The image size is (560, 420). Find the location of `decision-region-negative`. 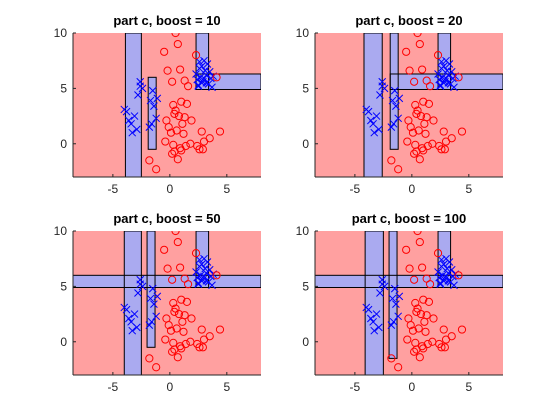

decision-region-negative is located at coordinates (409, 105).